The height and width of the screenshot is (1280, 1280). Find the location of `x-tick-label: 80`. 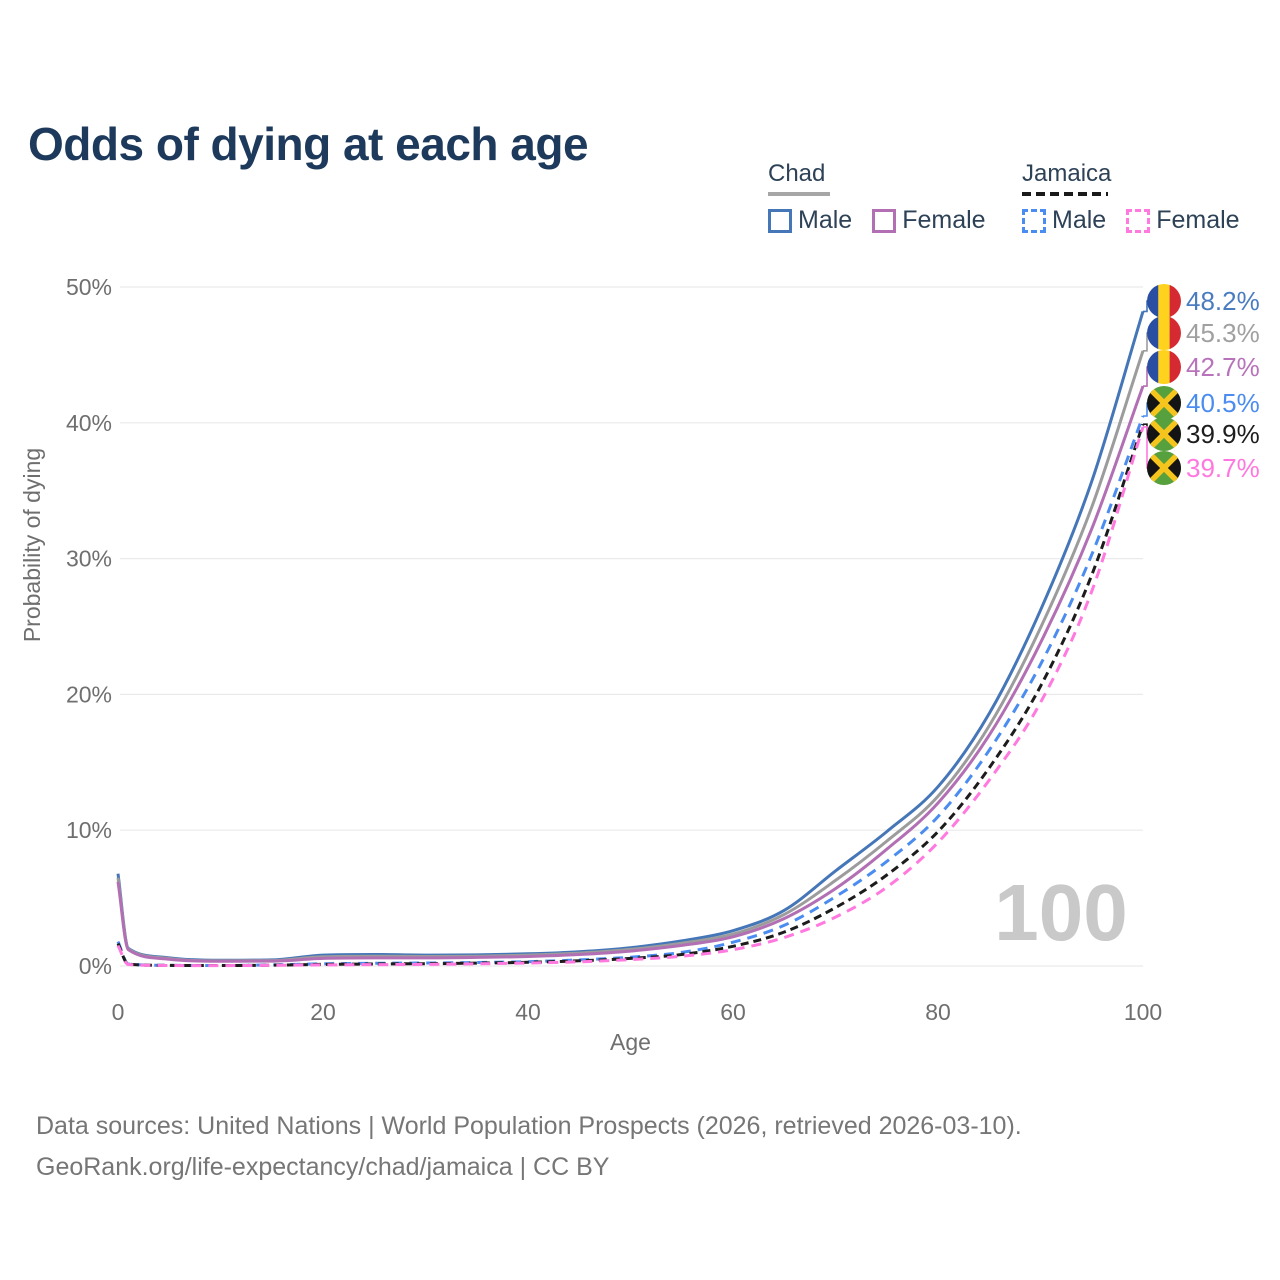

x-tick-label: 80 is located at coordinates (938, 1012).